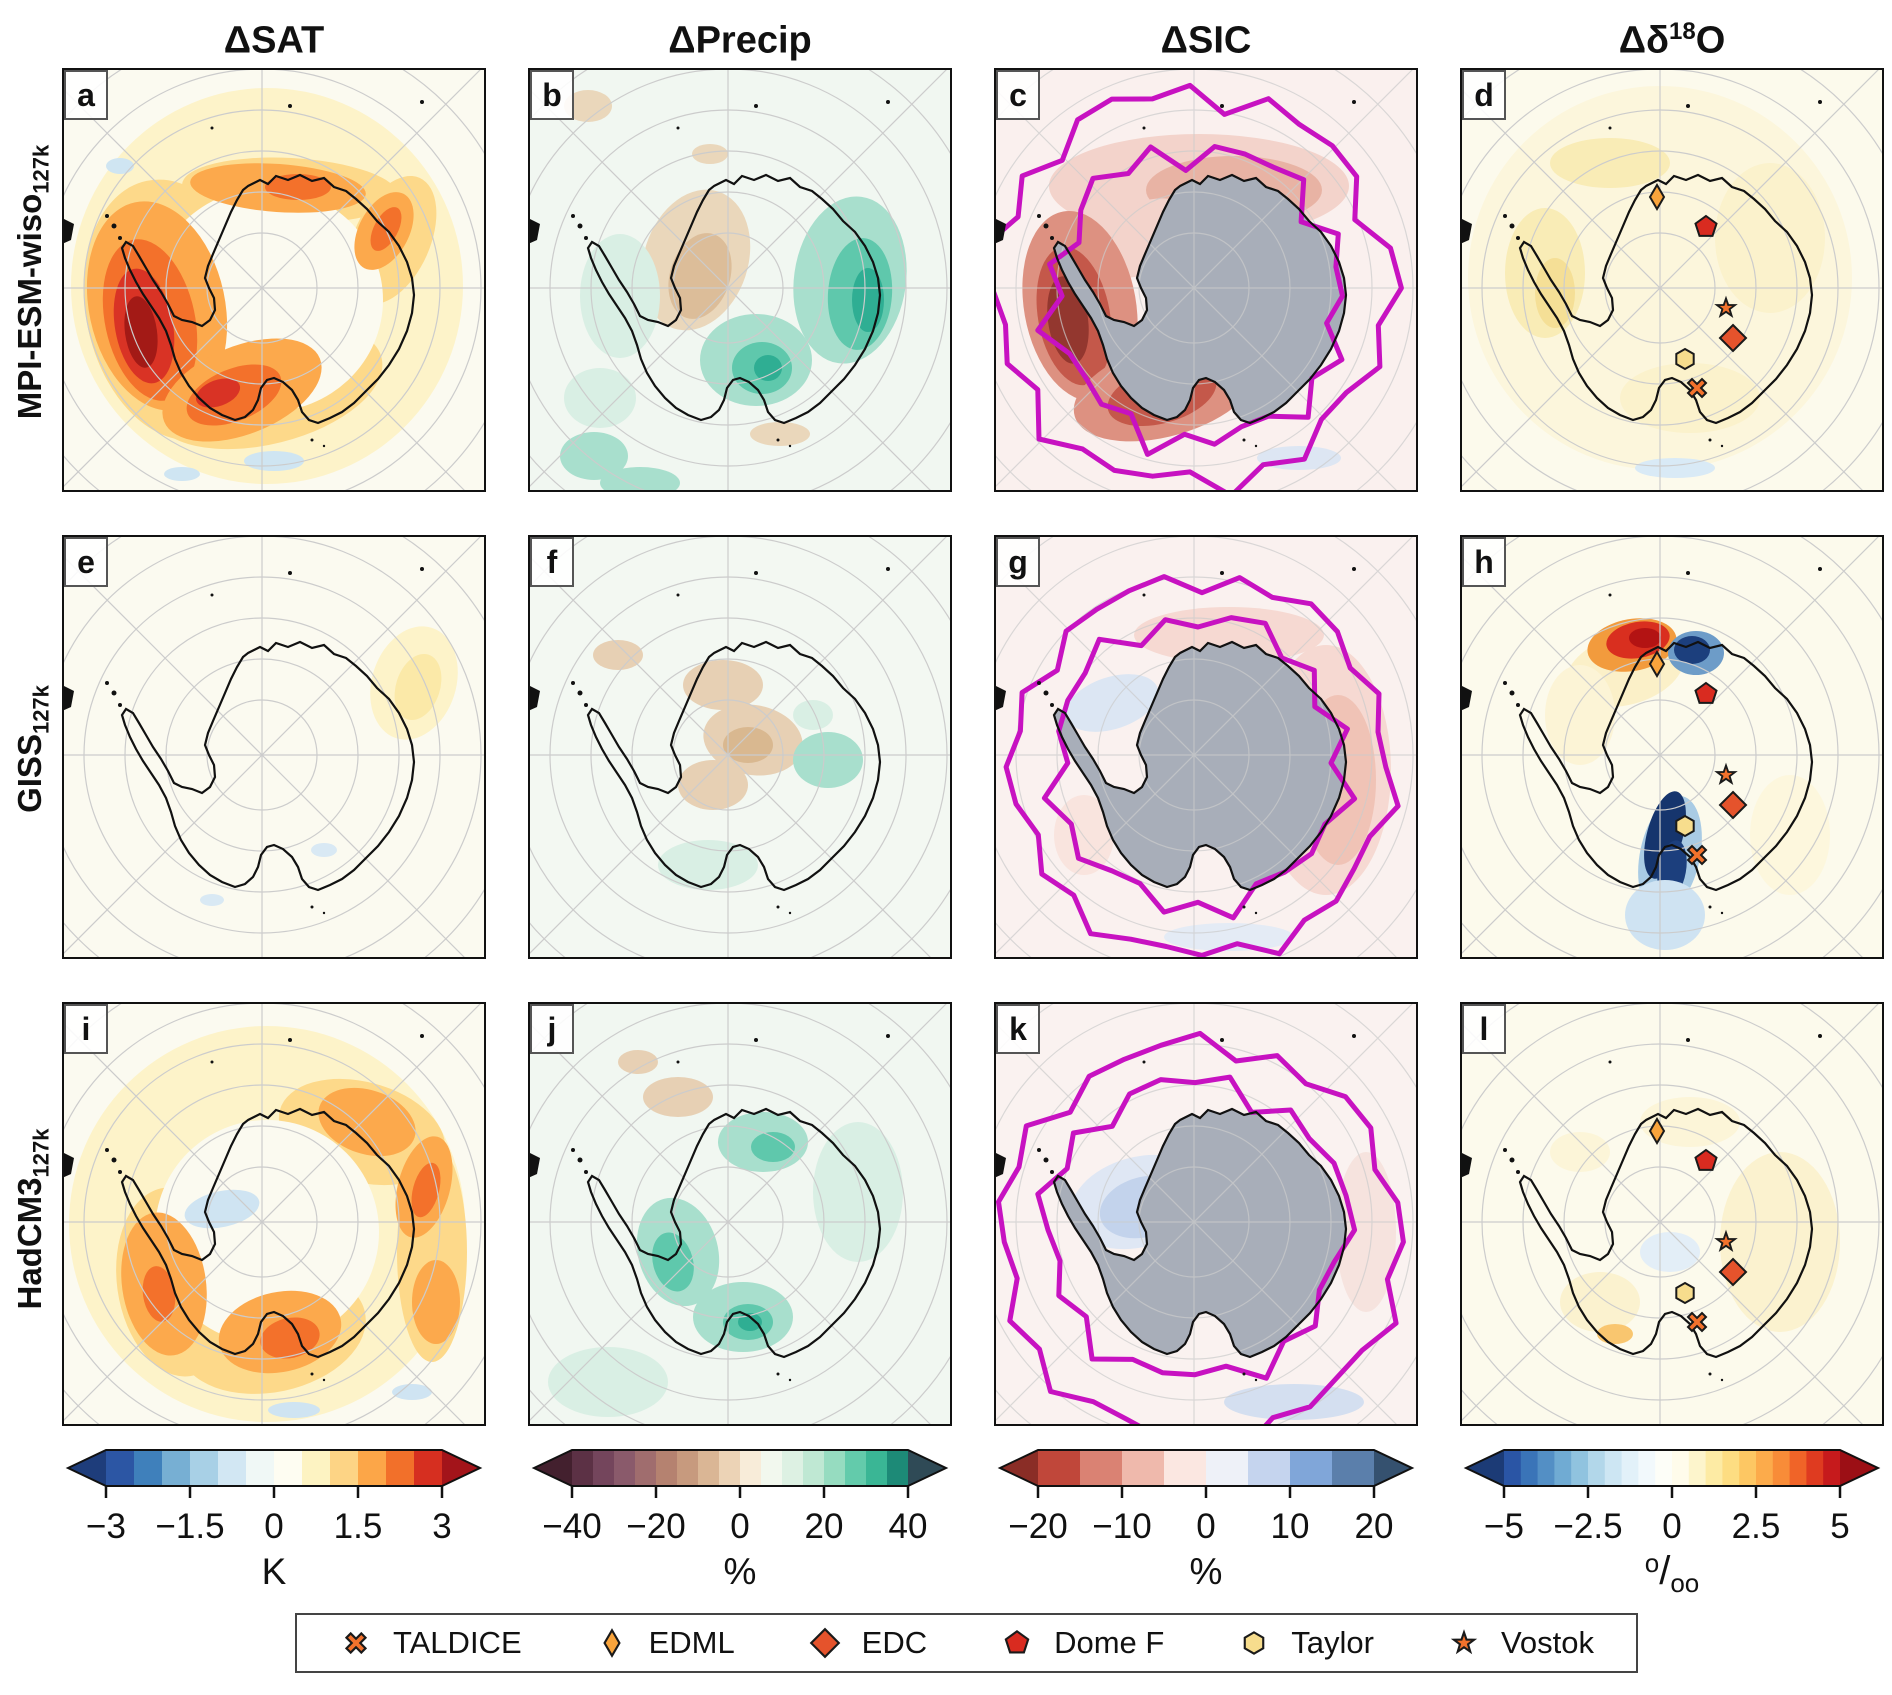  I want to click on svg-text: K, so click(274, 1571).